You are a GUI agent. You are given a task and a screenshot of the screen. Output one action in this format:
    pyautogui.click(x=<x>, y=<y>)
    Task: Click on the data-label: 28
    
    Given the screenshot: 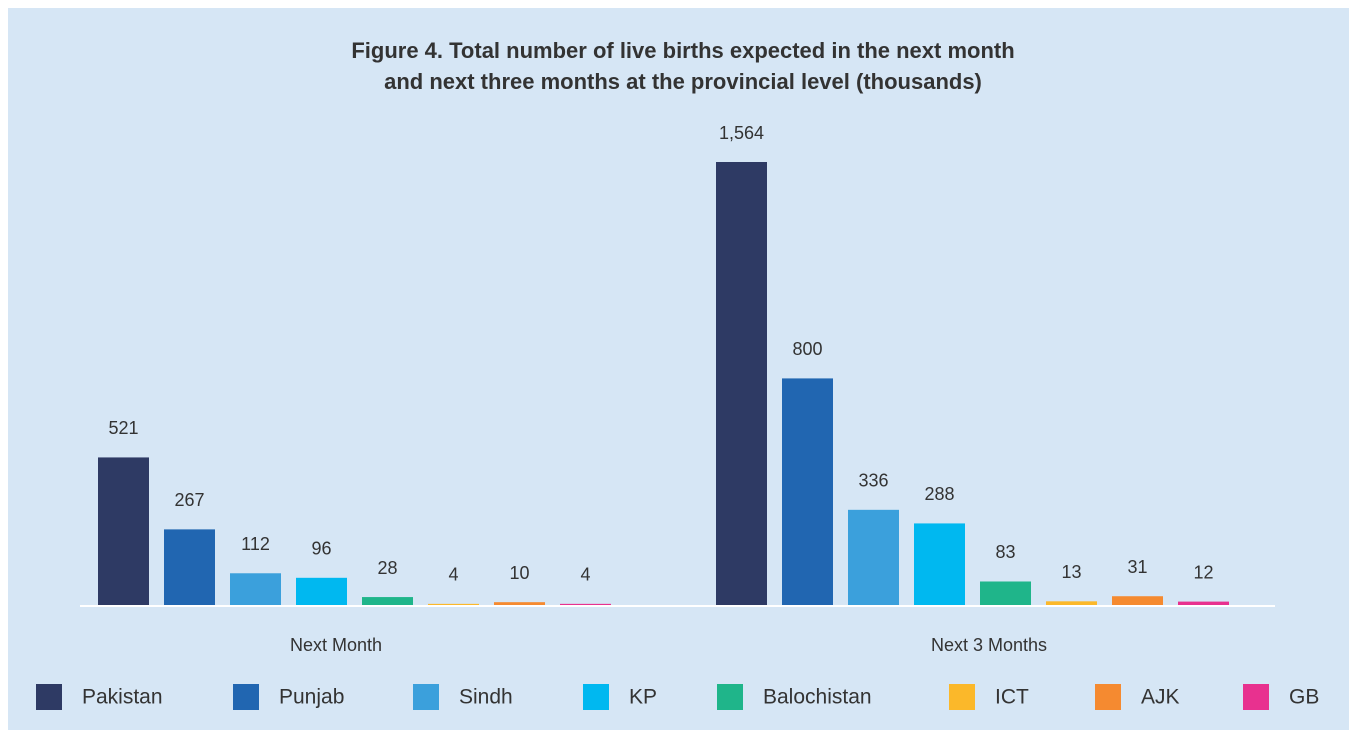 What is the action you would take?
    pyautogui.click(x=387, y=568)
    